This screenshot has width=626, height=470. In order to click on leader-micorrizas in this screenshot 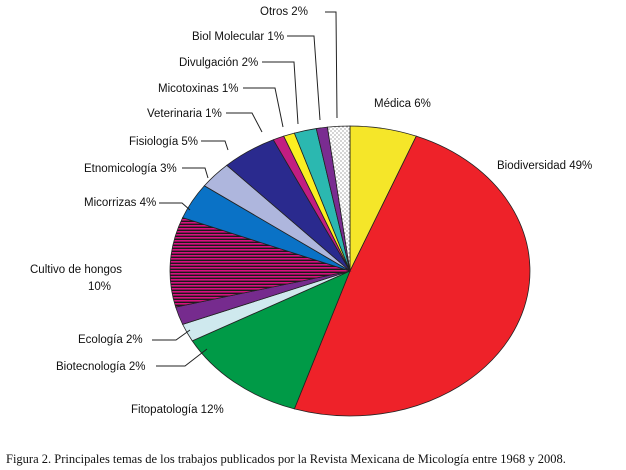, I will do `click(175, 206)`.